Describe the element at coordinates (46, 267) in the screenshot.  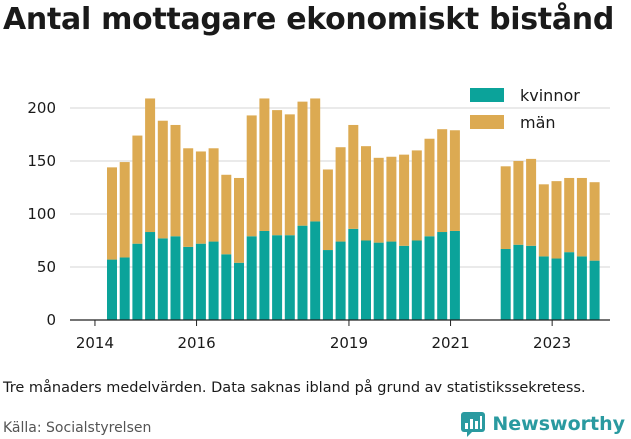
I see `y-tick-label: 50` at that location.